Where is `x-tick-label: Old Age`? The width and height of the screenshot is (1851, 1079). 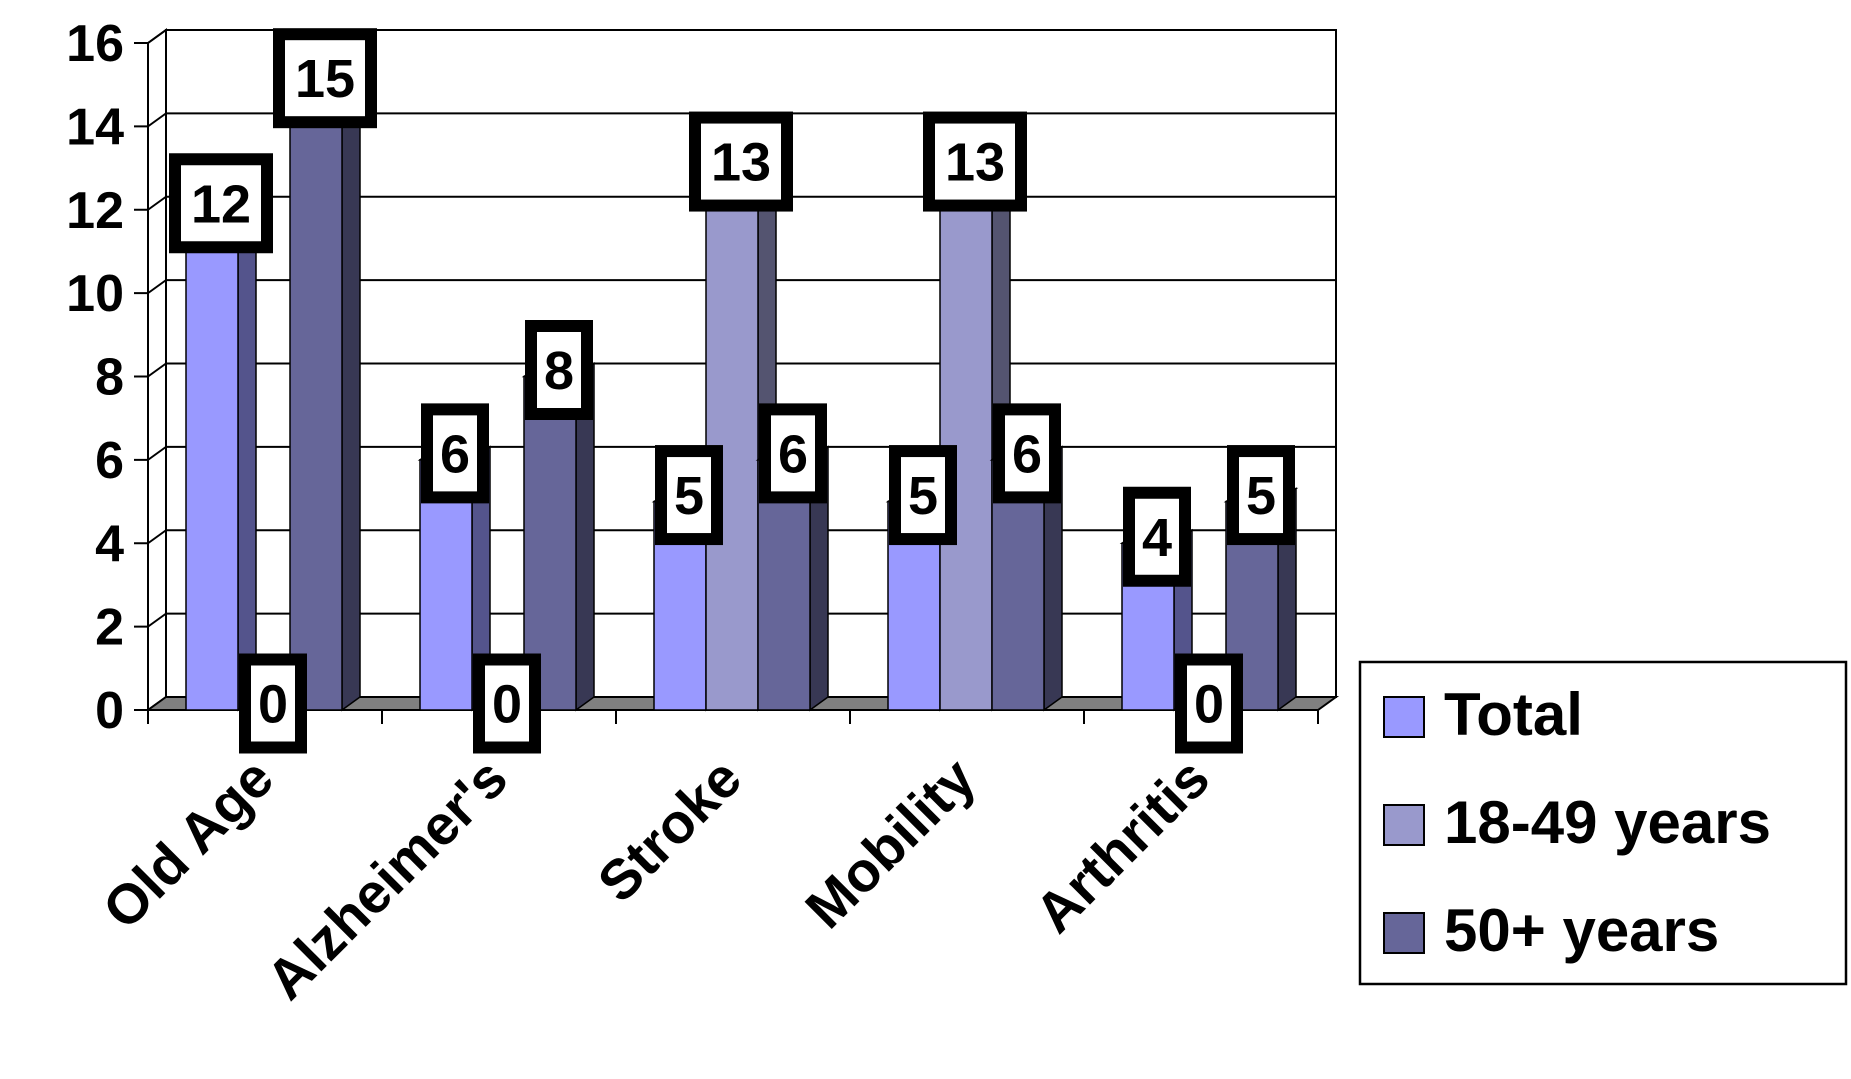
x-tick-label: Old Age is located at coordinates (187, 843).